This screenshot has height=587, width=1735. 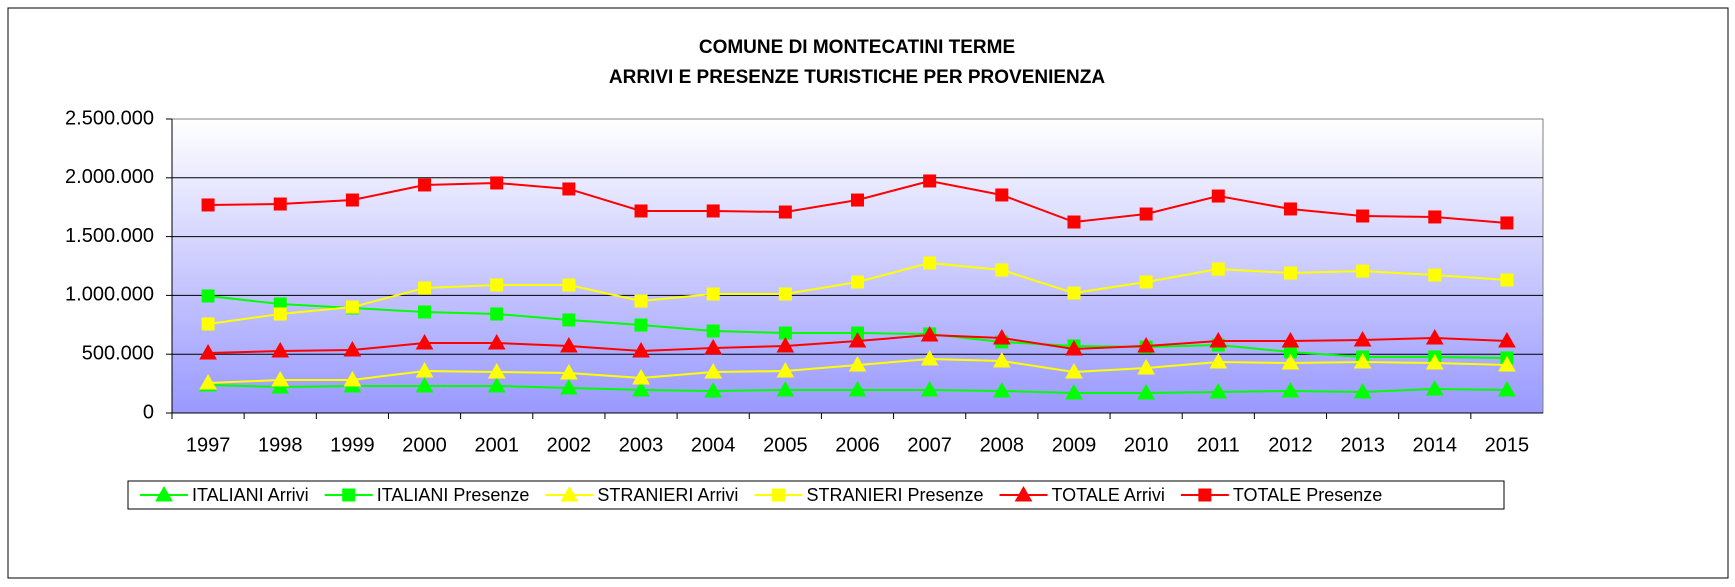 What do you see at coordinates (713, 445) in the screenshot?
I see `x-tick-label: 2004` at bounding box center [713, 445].